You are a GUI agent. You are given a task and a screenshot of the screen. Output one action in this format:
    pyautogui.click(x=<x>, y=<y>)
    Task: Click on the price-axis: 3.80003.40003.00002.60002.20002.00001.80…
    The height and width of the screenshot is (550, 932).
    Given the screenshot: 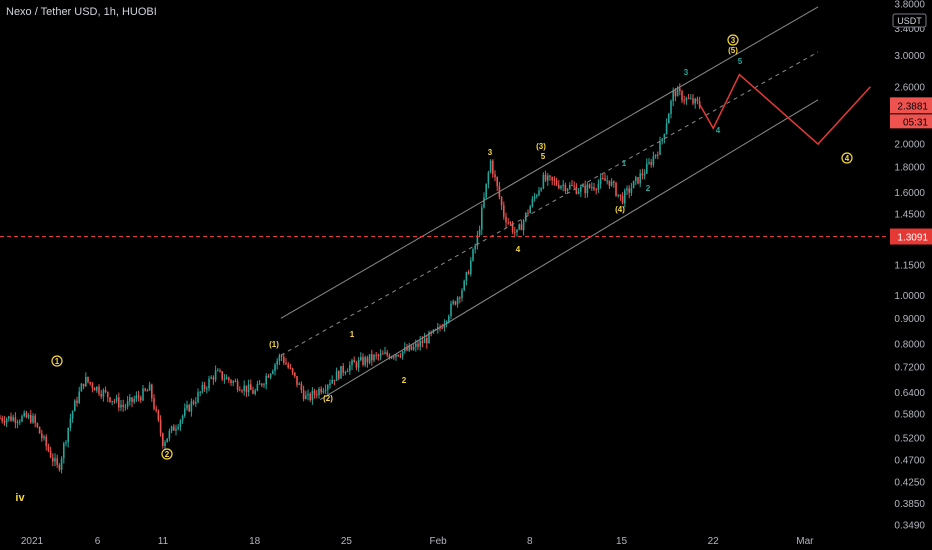 What is the action you would take?
    pyautogui.click(x=910, y=275)
    